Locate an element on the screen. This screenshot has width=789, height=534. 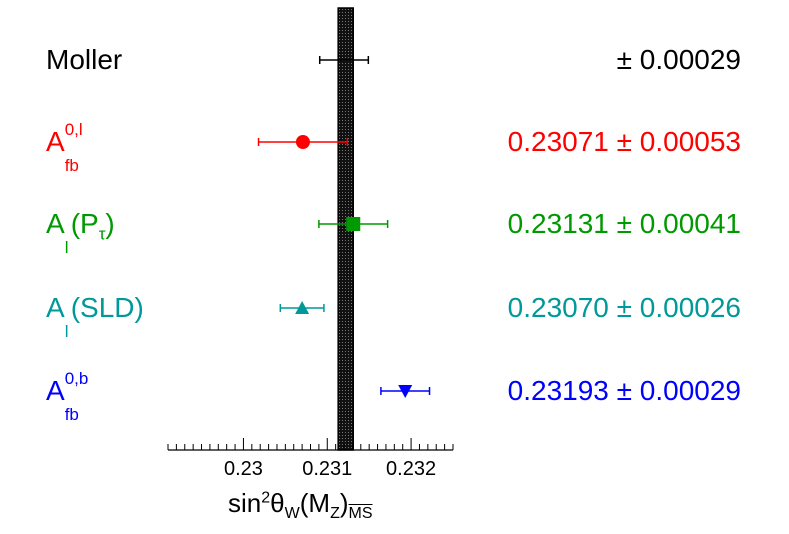
circle-marker is located at coordinates (302, 142).